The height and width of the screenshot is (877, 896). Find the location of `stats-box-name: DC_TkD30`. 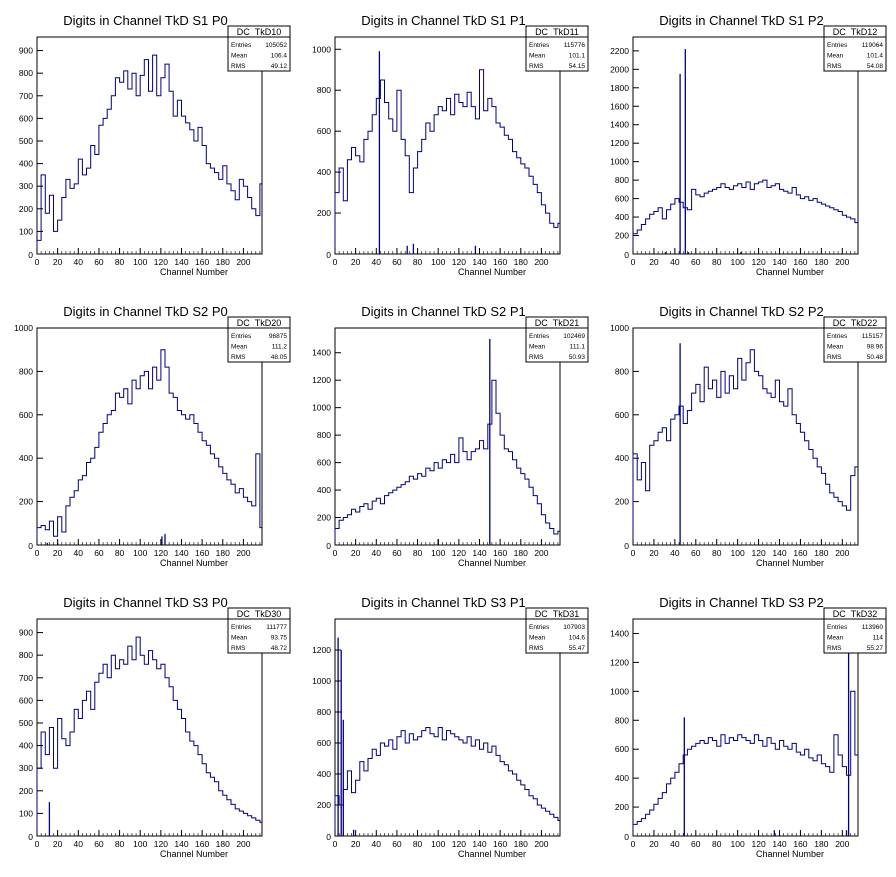

stats-box-name: DC_TkD30 is located at coordinates (259, 614).